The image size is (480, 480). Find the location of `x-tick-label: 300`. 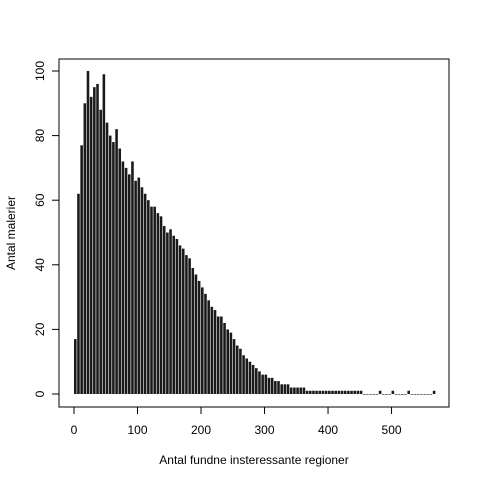

x-tick-label: 300 is located at coordinates (265, 430).